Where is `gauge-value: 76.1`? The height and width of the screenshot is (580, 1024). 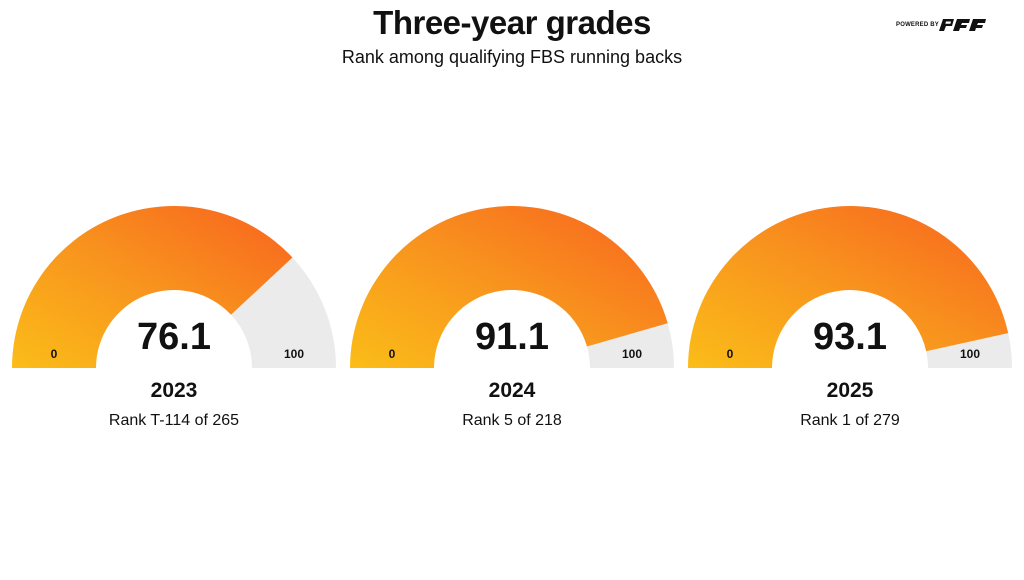
gauge-value: 76.1 is located at coordinates (174, 337).